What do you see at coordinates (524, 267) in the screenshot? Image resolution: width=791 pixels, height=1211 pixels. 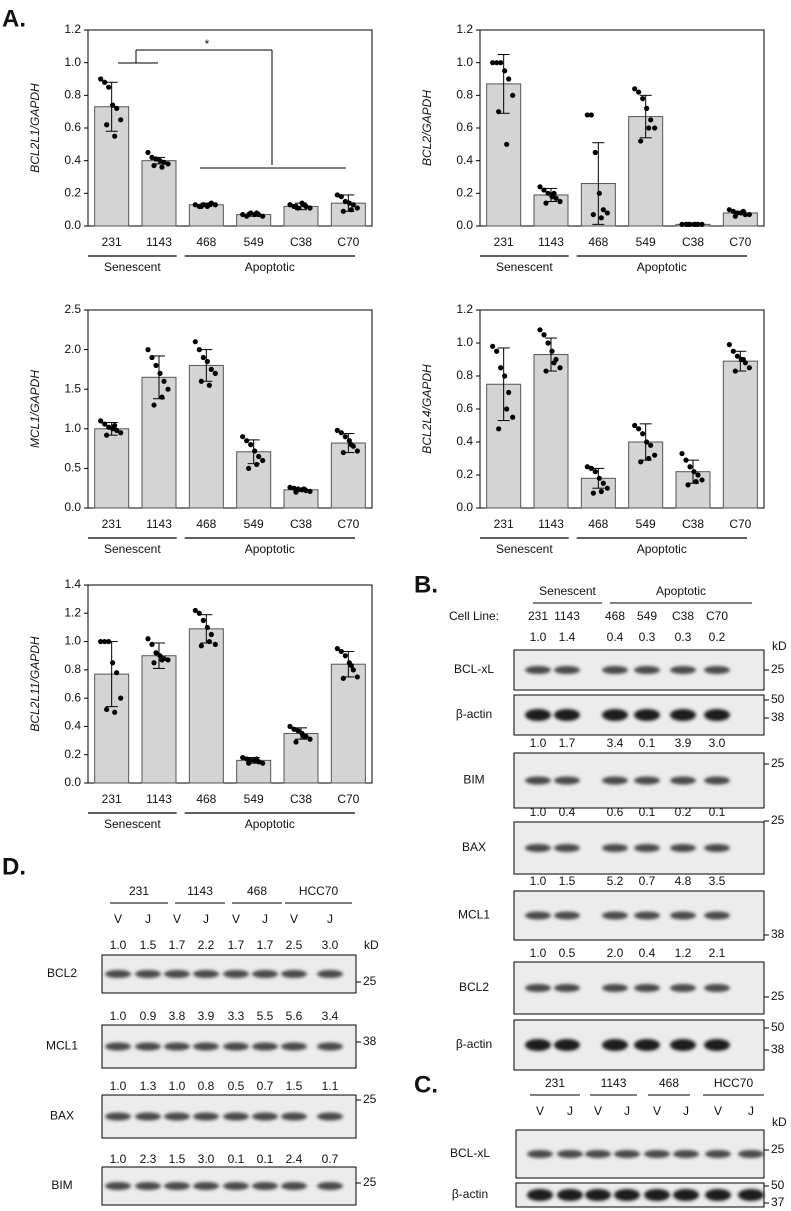 I see `group-label: Senescent` at bounding box center [524, 267].